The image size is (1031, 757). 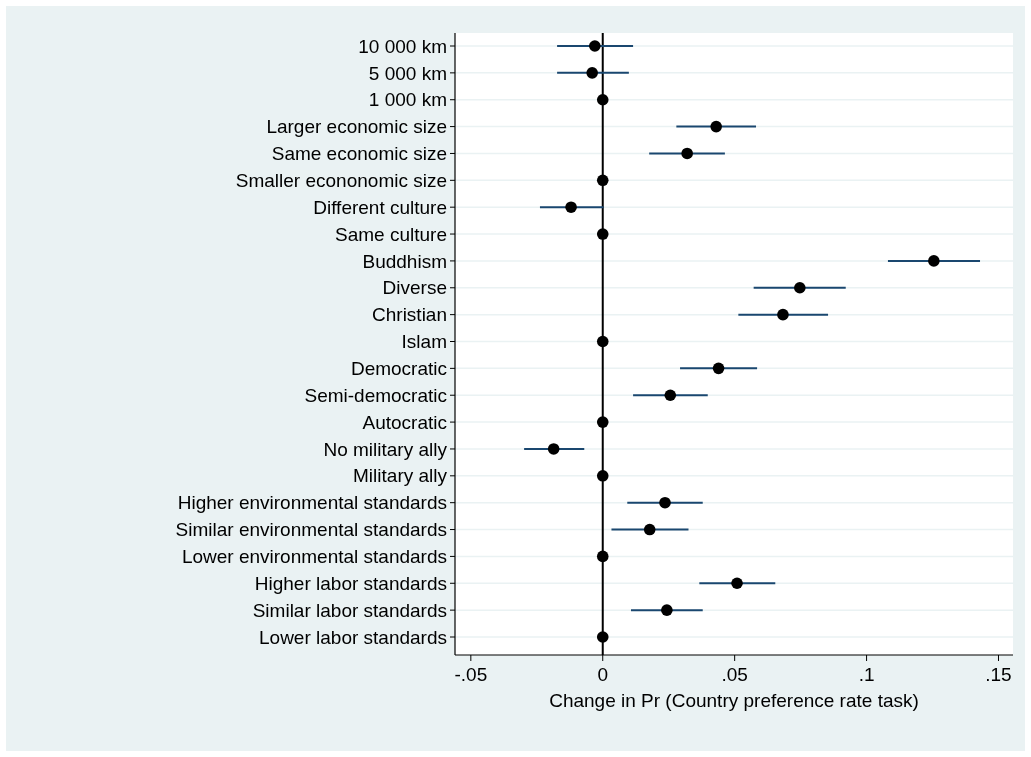 What do you see at coordinates (402, 46) in the screenshot?
I see `y-tick-label: 10 000 km` at bounding box center [402, 46].